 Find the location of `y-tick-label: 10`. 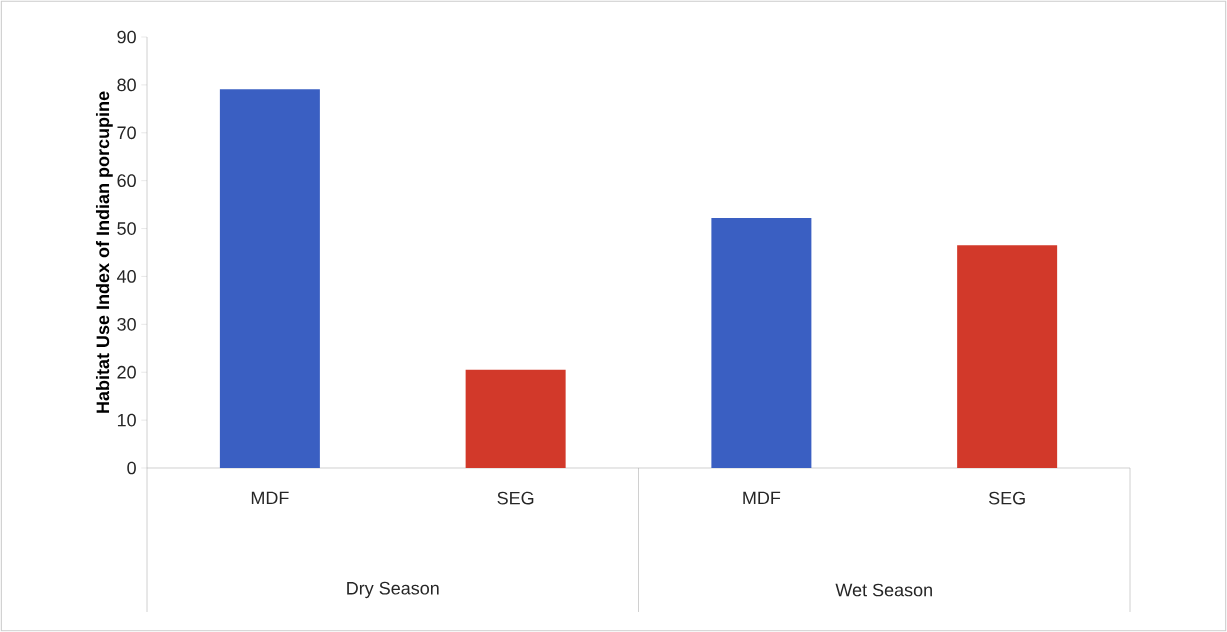

y-tick-label: 10 is located at coordinates (126, 420).